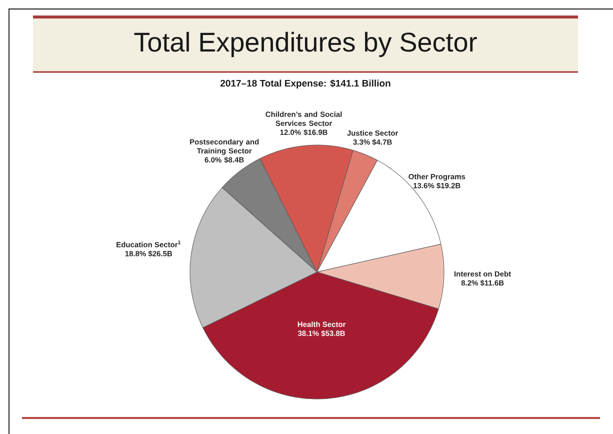 This screenshot has height=434, width=613. I want to click on chart-subtitle: 2017–18 Total Expense: $141.1 Billion, so click(305, 84).